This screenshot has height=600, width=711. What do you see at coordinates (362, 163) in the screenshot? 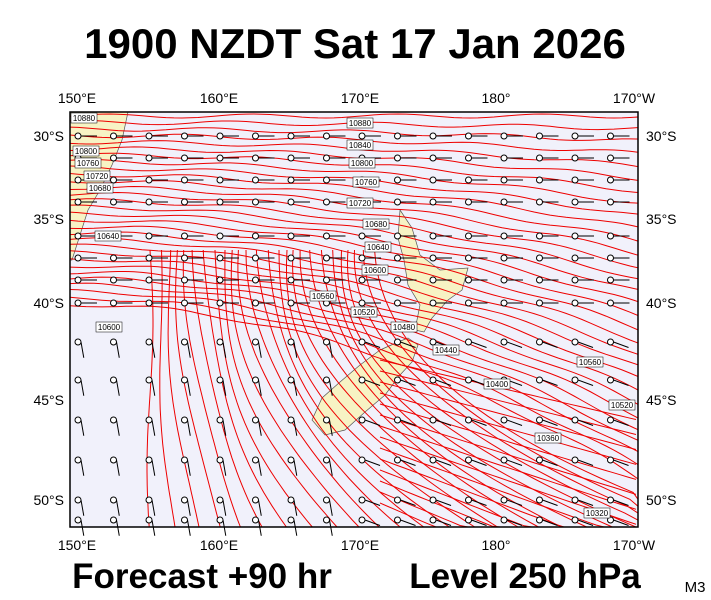
I see `contour-label: 10800` at bounding box center [362, 163].